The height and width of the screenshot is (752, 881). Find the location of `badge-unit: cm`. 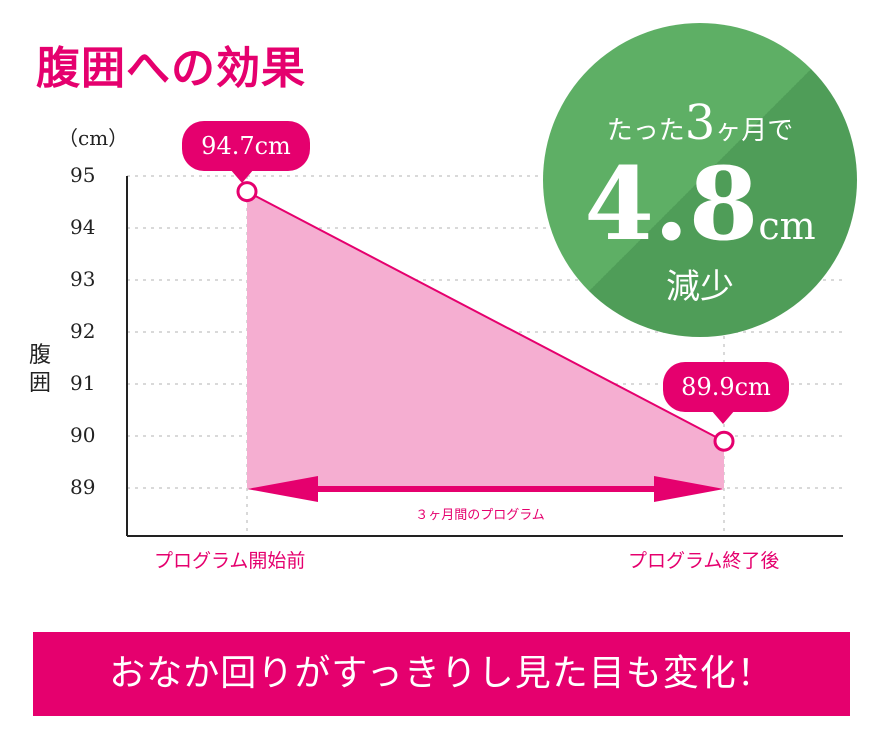

badge-unit: cm is located at coordinates (787, 226).